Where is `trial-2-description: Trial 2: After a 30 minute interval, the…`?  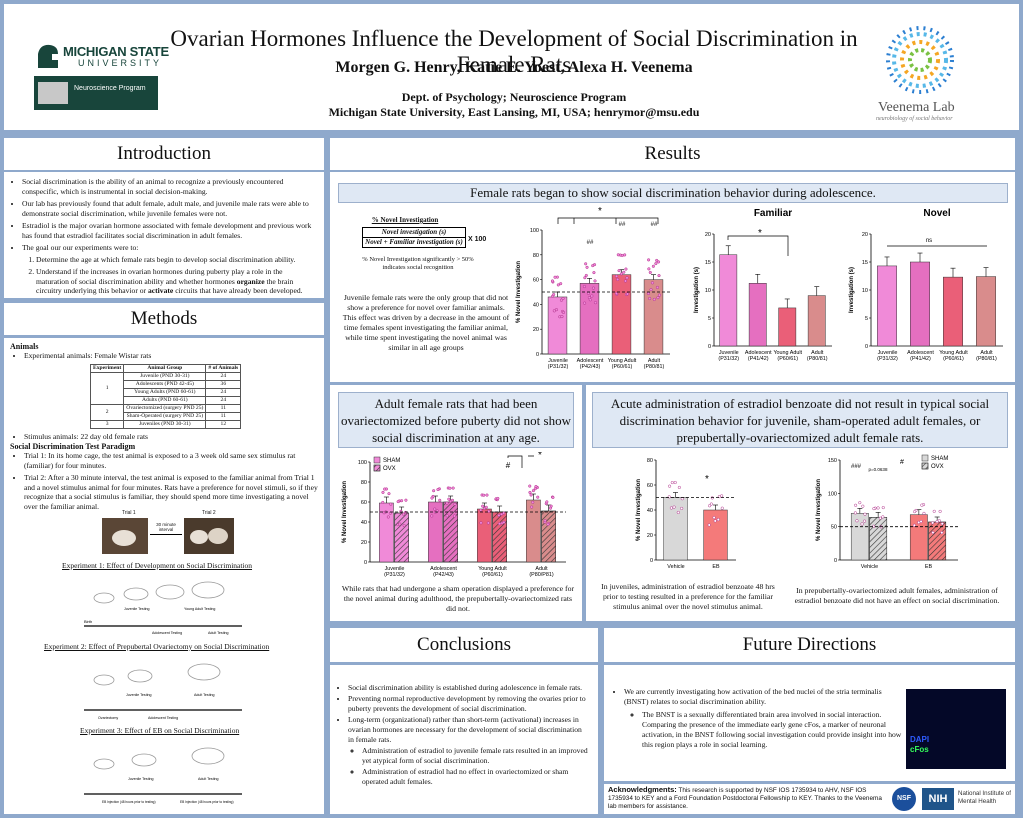 trial-2-description: Trial 2: After a 30 minute interval, the… is located at coordinates (171, 492).